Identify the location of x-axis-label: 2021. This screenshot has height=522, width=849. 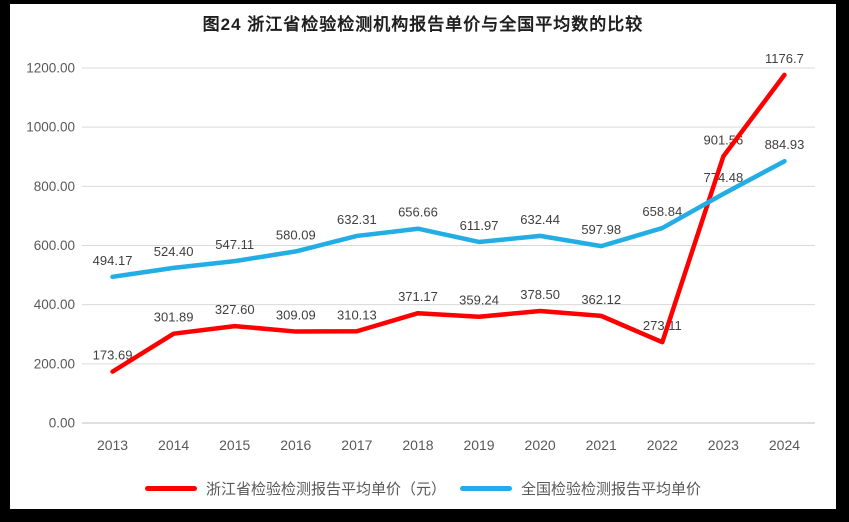
(601, 445).